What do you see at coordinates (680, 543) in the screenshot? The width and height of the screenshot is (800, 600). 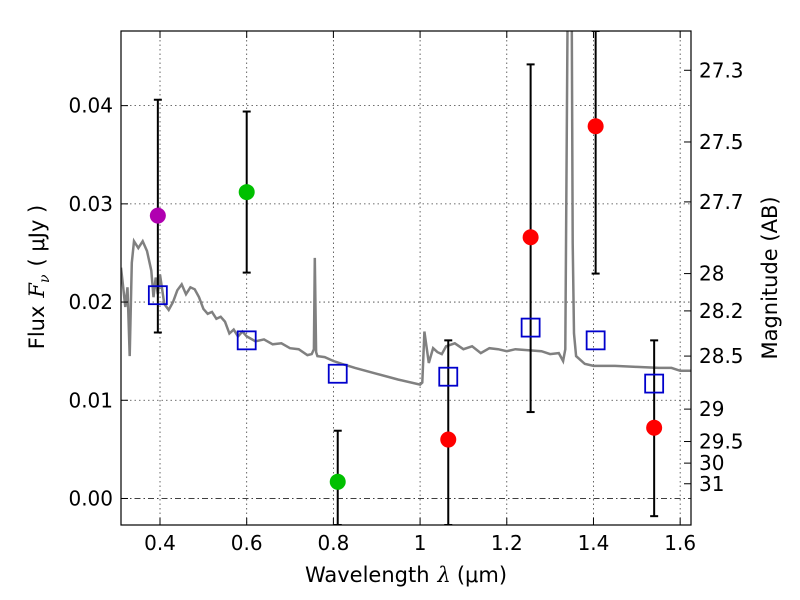 I see `x-tick-label: 1.6` at bounding box center [680, 543].